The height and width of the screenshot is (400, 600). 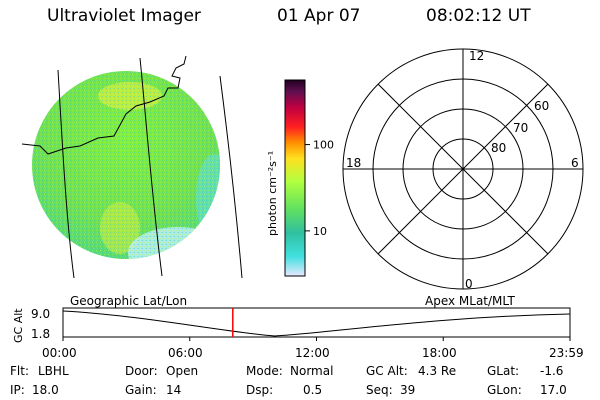 What do you see at coordinates (182, 371) in the screenshot?
I see `door-value: Open` at bounding box center [182, 371].